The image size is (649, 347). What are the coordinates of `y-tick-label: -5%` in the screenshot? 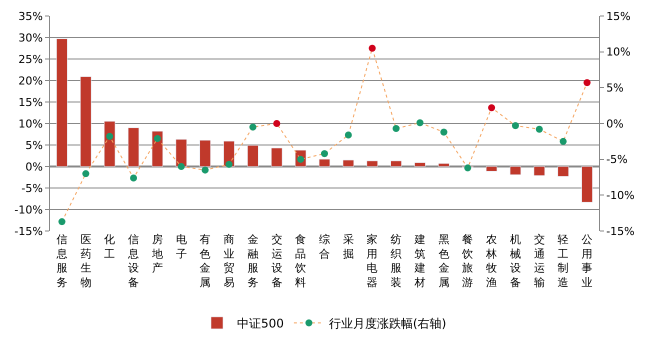 It's located at (32, 188).